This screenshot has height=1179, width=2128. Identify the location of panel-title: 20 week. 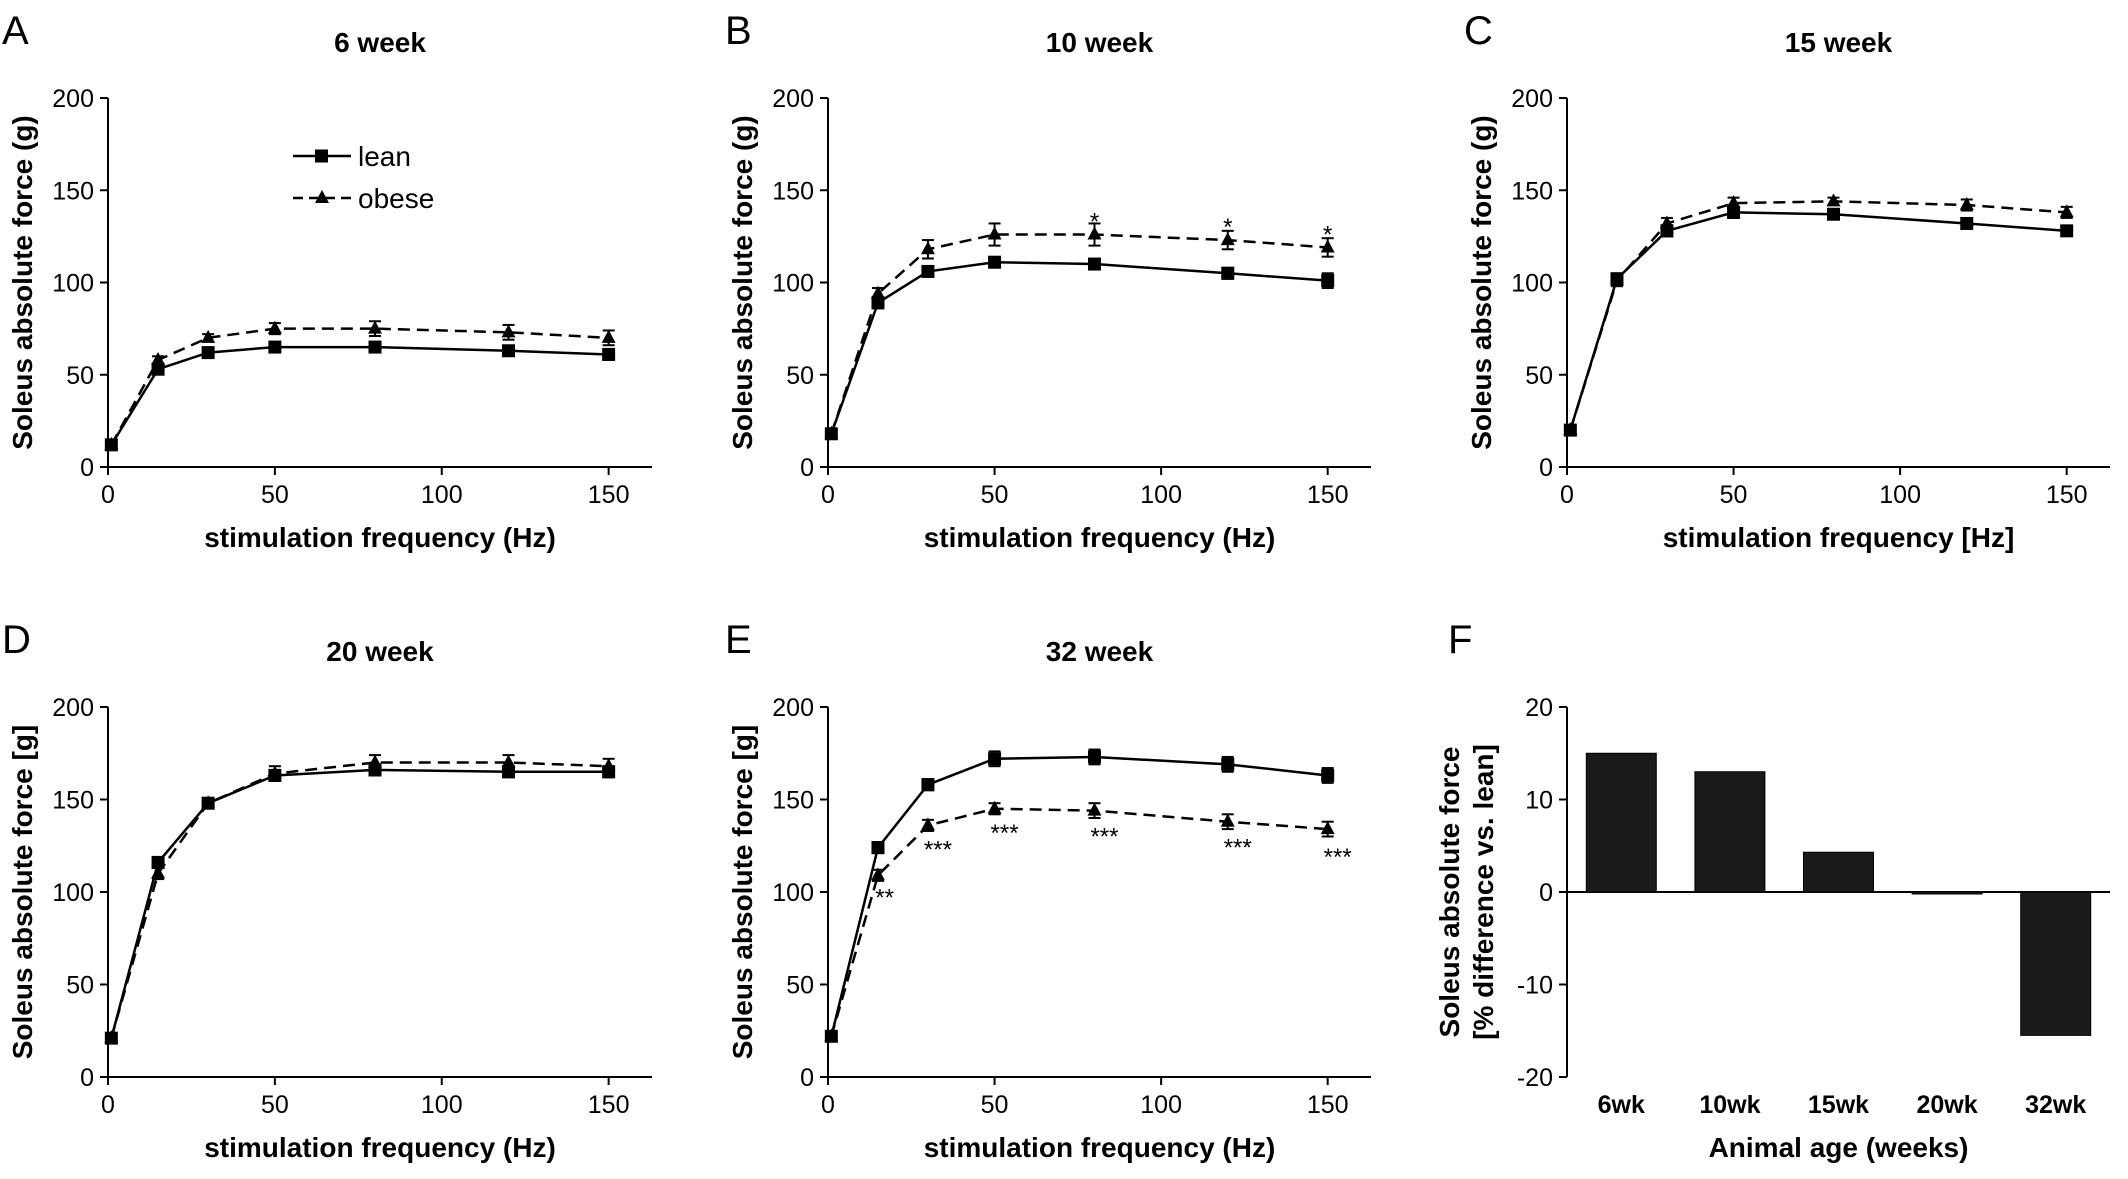
(380, 651).